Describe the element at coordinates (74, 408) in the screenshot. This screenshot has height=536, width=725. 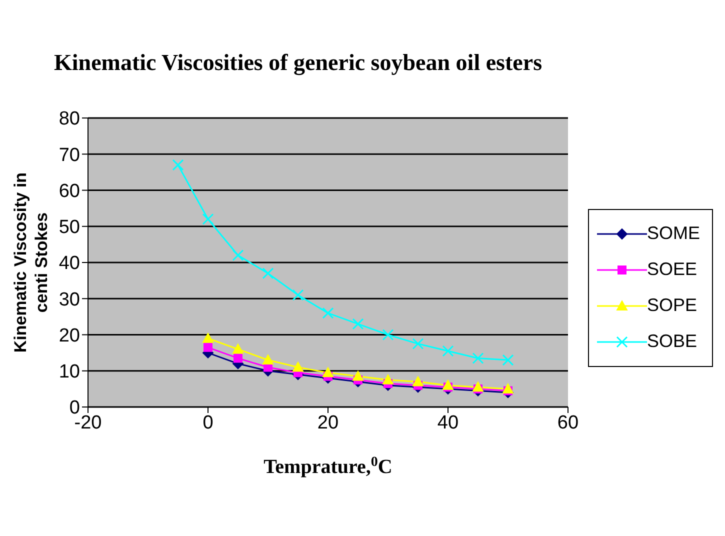
I see `y-tick-label: 0` at that location.